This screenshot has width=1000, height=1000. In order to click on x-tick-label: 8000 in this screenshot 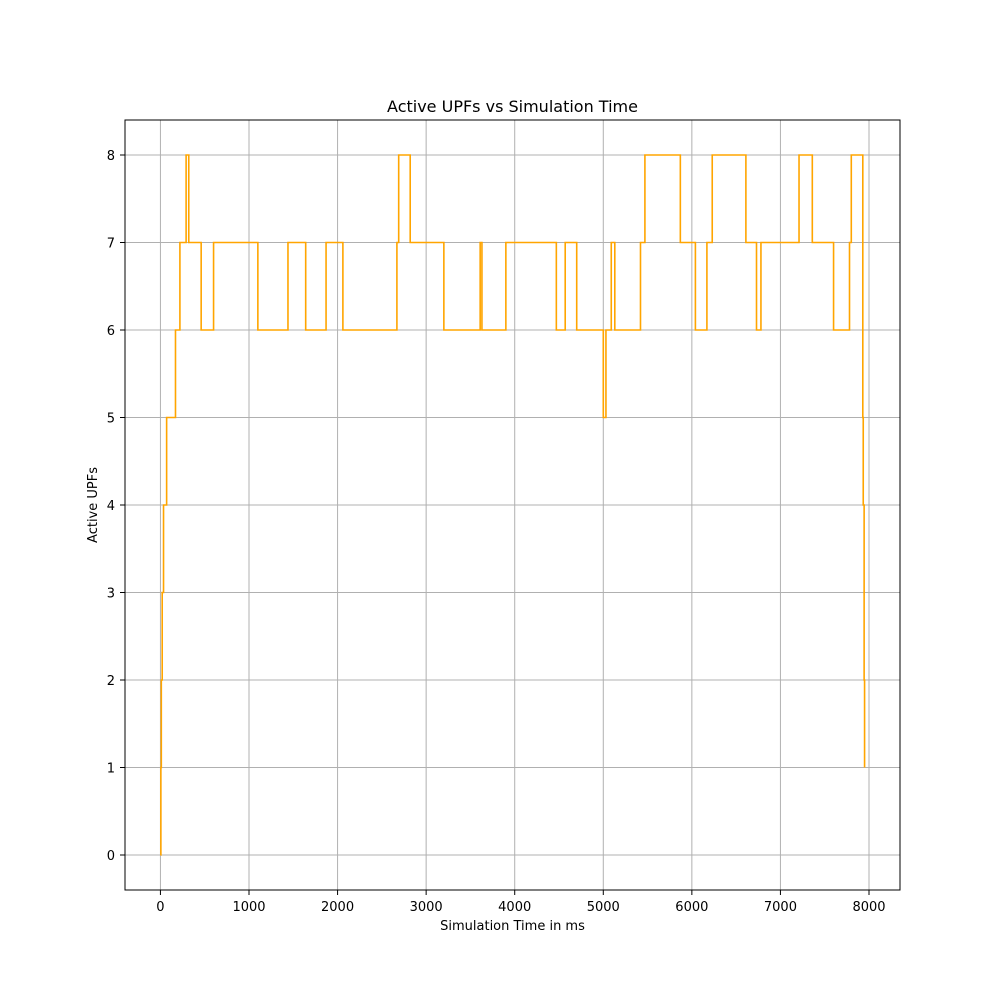, I will do `click(868, 907)`.